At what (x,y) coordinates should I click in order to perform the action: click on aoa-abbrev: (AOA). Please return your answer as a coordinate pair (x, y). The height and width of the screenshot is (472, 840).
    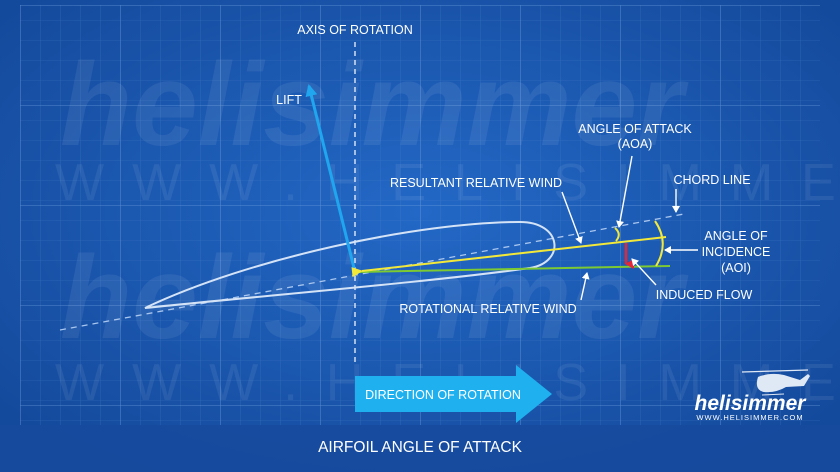
    Looking at the image, I should click on (635, 144).